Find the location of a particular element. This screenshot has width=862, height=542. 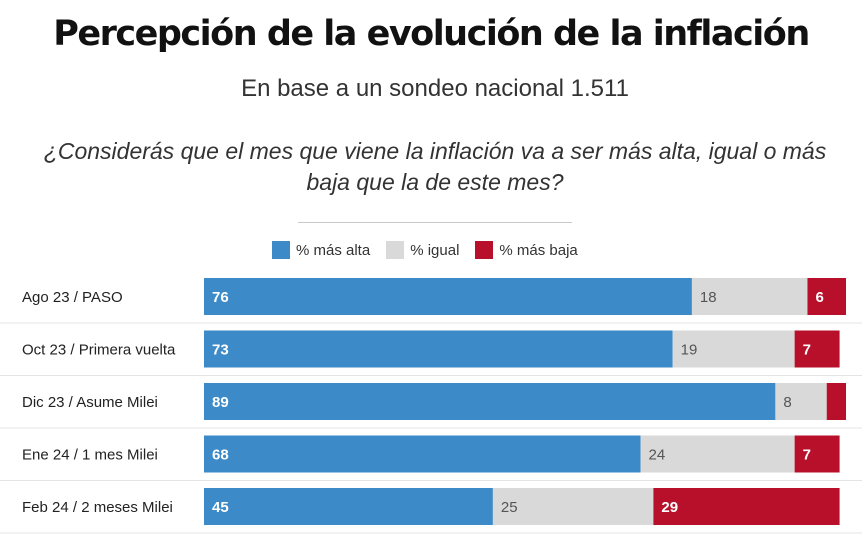

legend-label-mas-alta: % más alta is located at coordinates (333, 250).